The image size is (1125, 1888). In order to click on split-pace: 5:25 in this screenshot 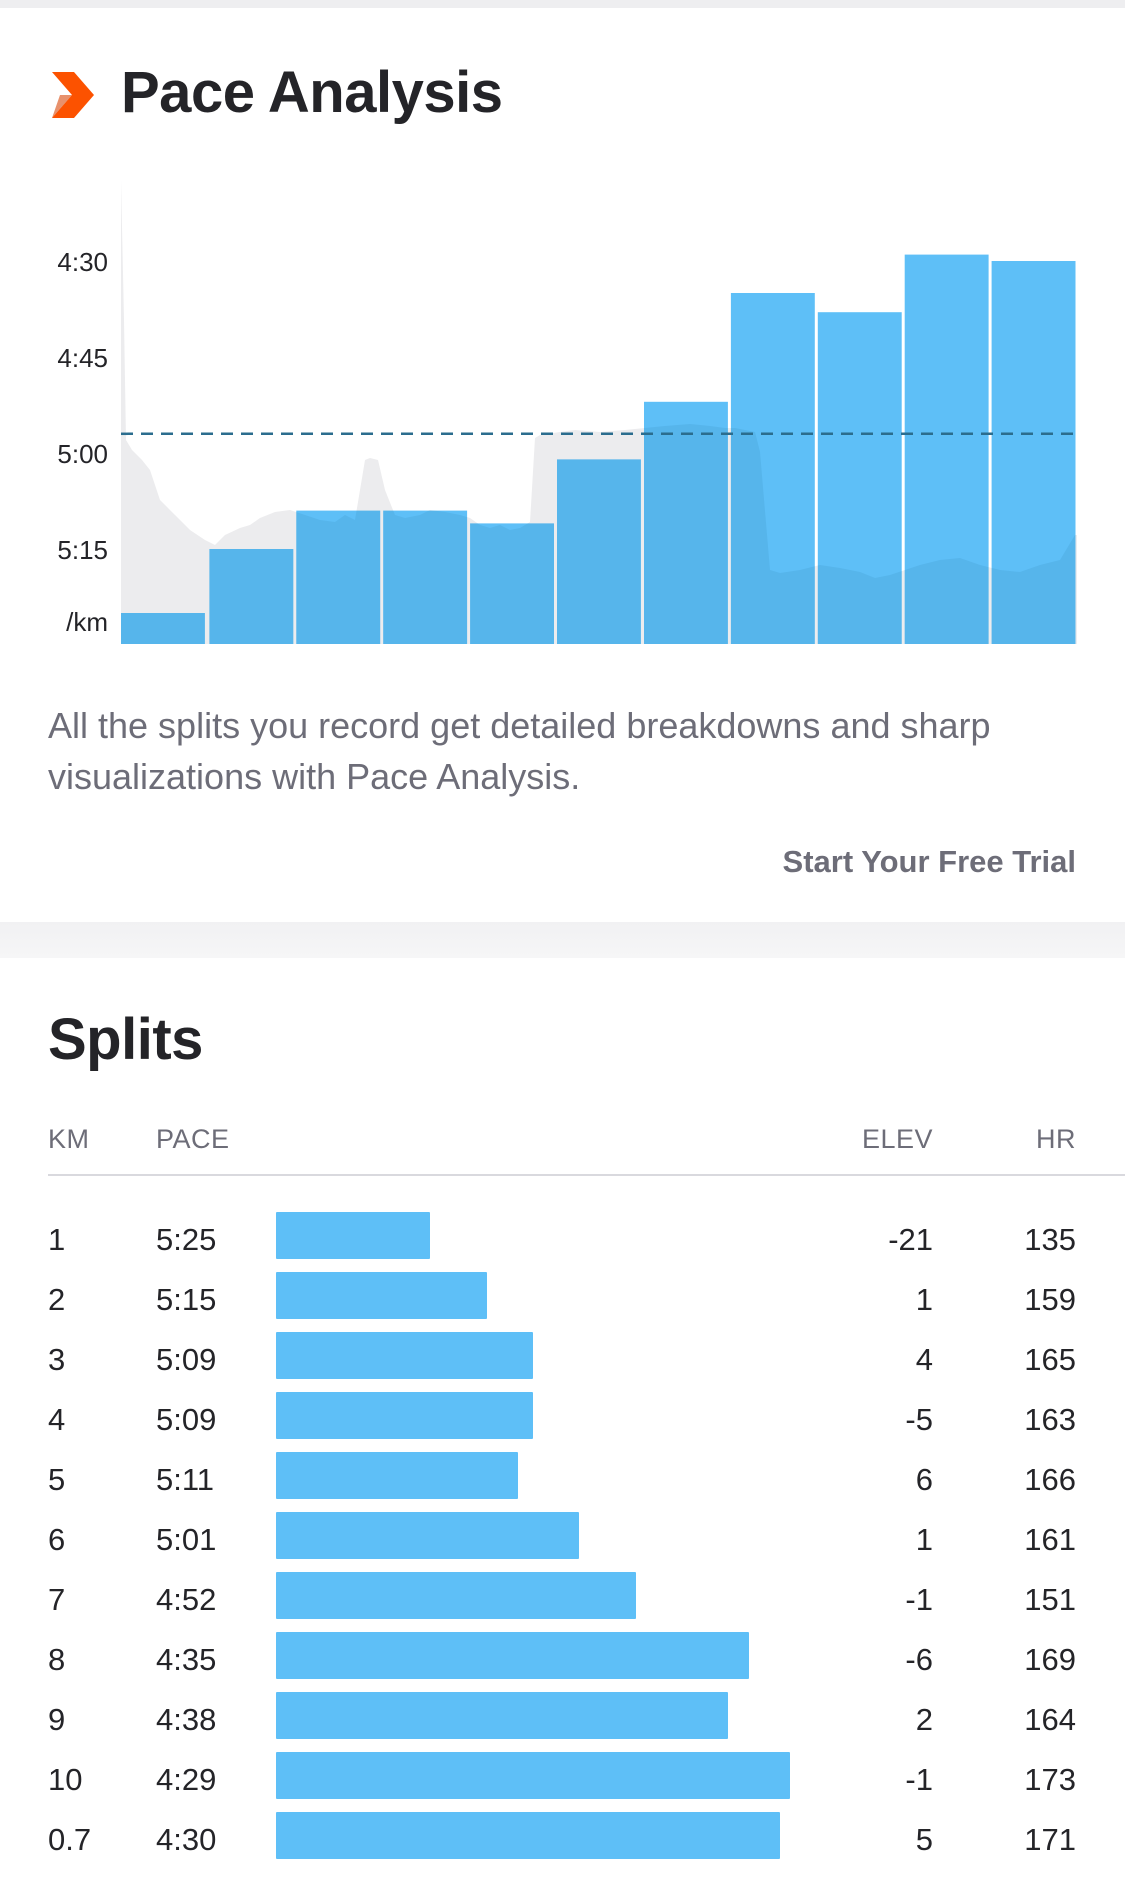, I will do `click(186, 1239)`.